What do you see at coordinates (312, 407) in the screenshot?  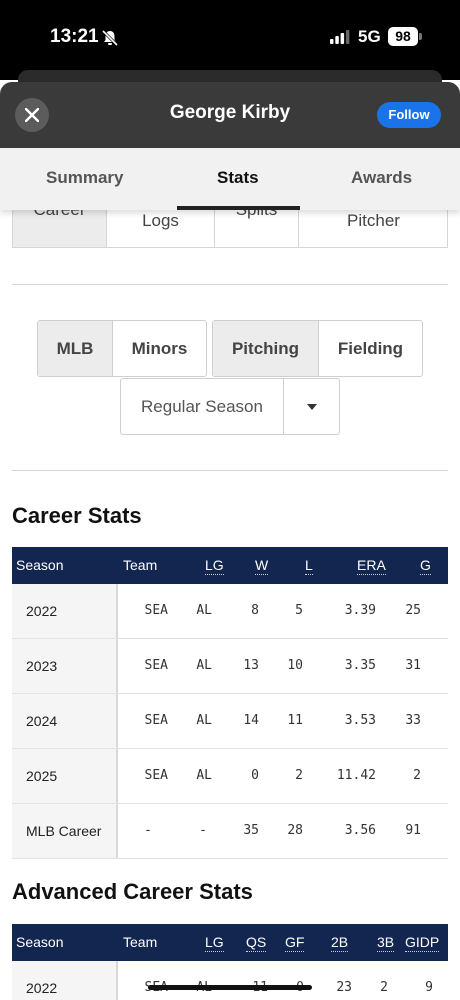 I see `chevron-down-icon` at bounding box center [312, 407].